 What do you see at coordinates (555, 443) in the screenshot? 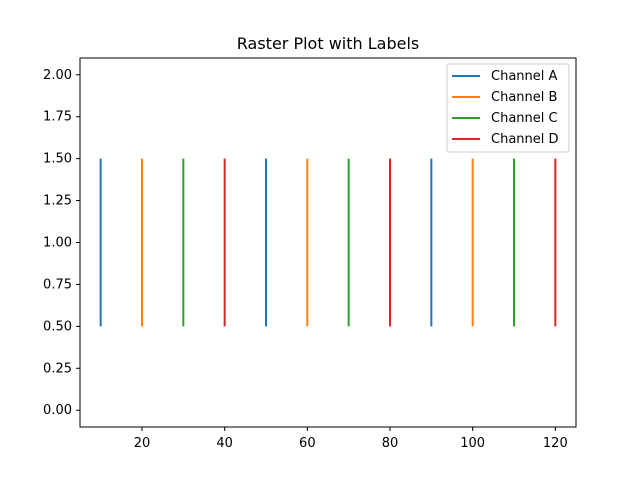
I see `x-tick-label: 120` at bounding box center [555, 443].